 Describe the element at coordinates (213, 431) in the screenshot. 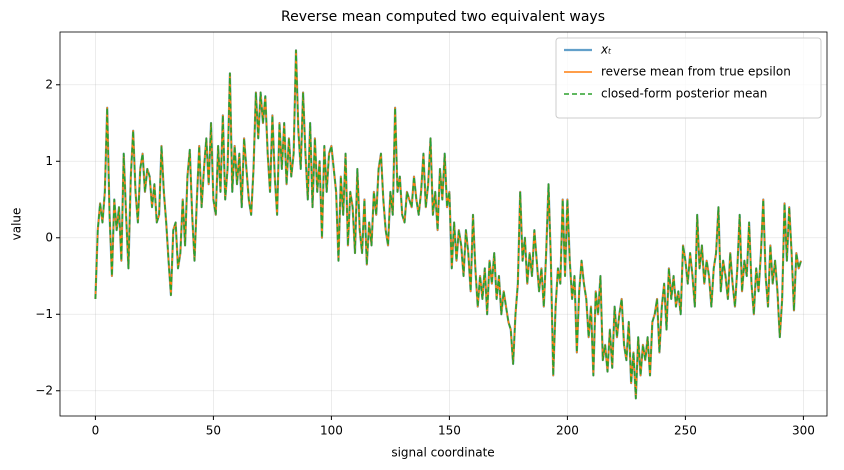

I see `x-tick-label: 50` at that location.